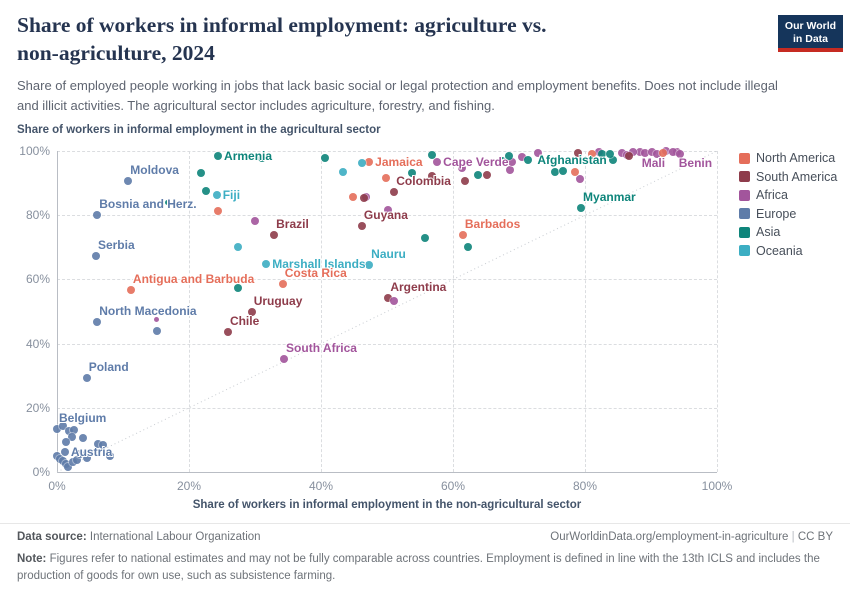 Image resolution: width=850 pixels, height=600 pixels. I want to click on legend-item-north_america: North America, so click(787, 158).